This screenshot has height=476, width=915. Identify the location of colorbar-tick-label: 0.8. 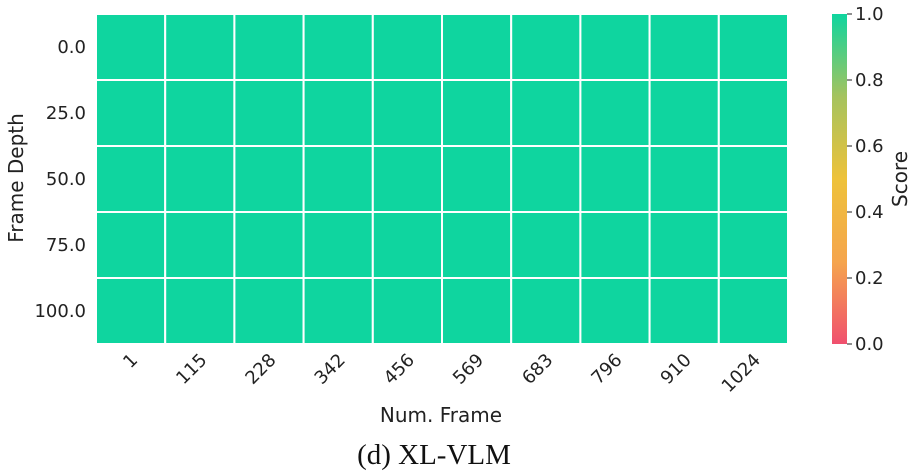
(869, 80).